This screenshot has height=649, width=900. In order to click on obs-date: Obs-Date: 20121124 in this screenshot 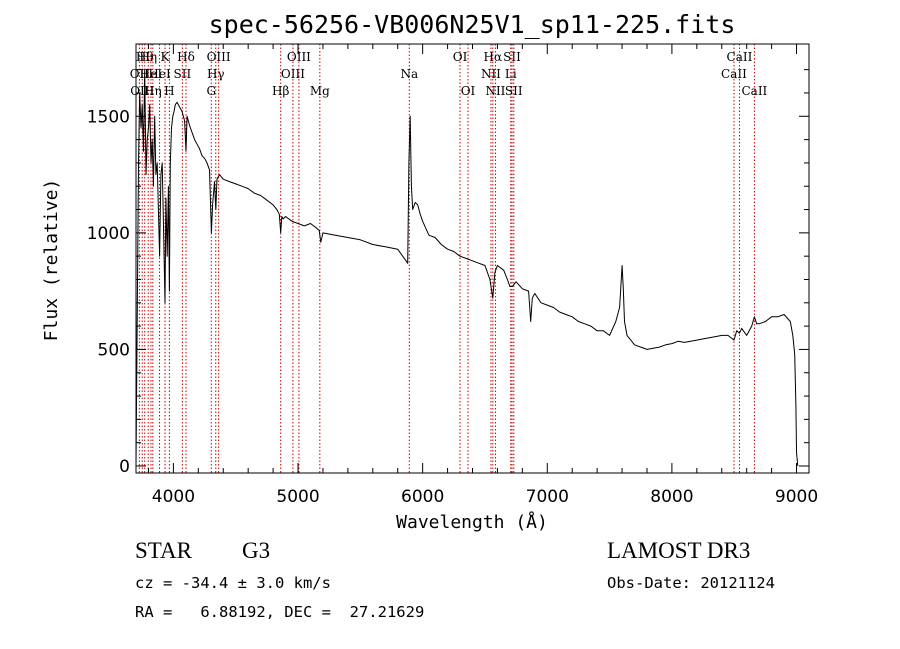, I will do `click(691, 583)`.